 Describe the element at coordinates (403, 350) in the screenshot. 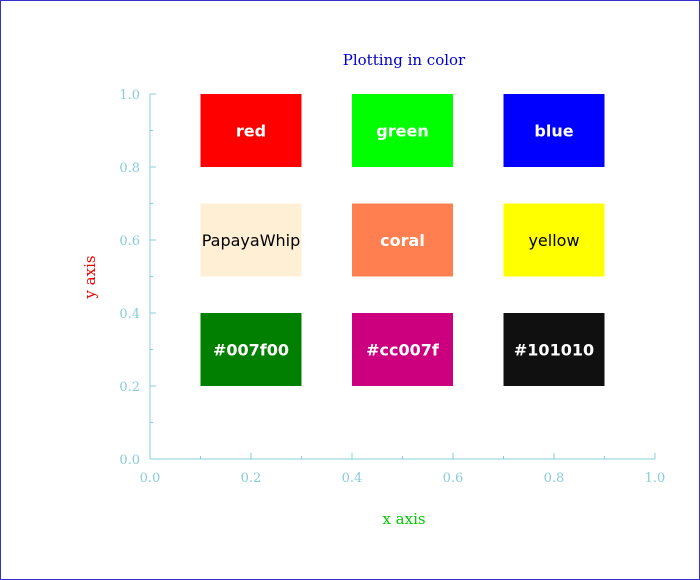

I see `color-box-label: #cc007f` at that location.